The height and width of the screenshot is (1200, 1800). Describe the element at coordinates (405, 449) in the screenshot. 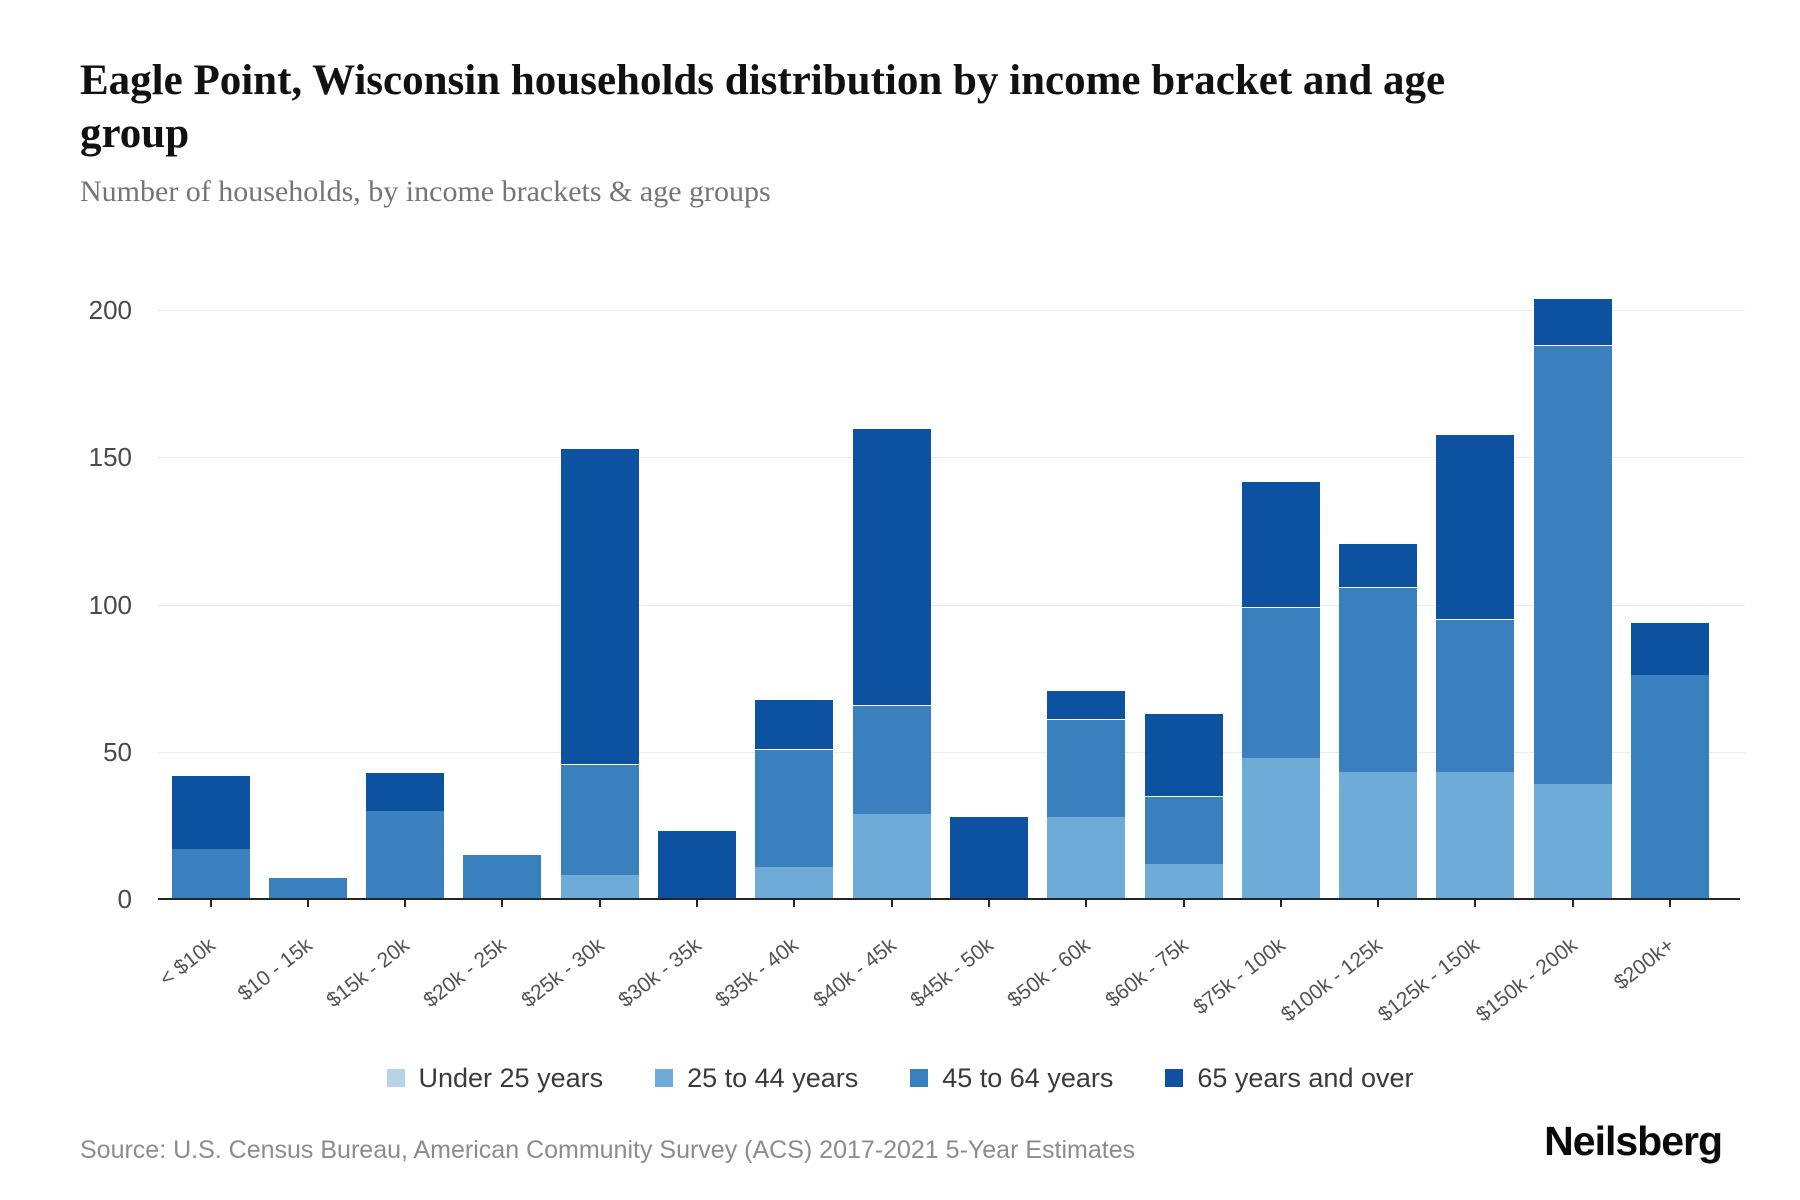

I see `bar--15k-20k` at that location.